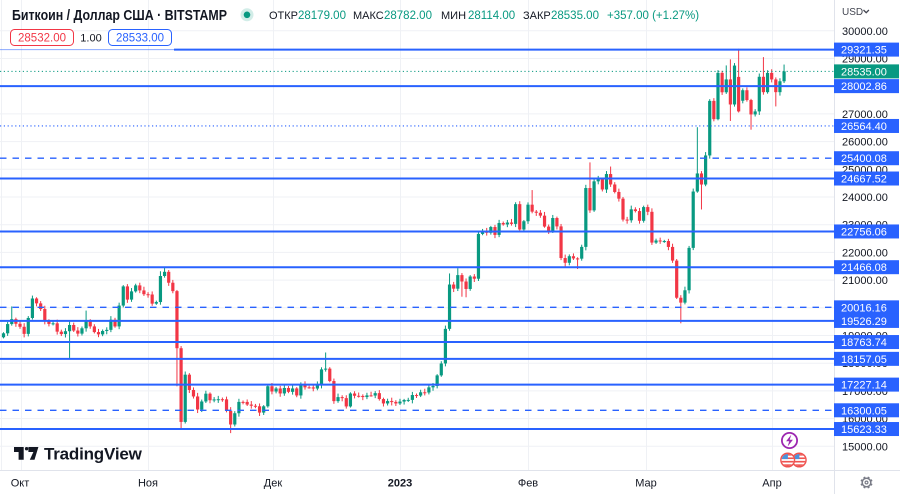 This screenshot has width=900, height=494. I want to click on svg-text:Биткоин / Доллар США · BITSTAM: Биткоин / Доллар США · BITSTAMP, so click(119, 16).